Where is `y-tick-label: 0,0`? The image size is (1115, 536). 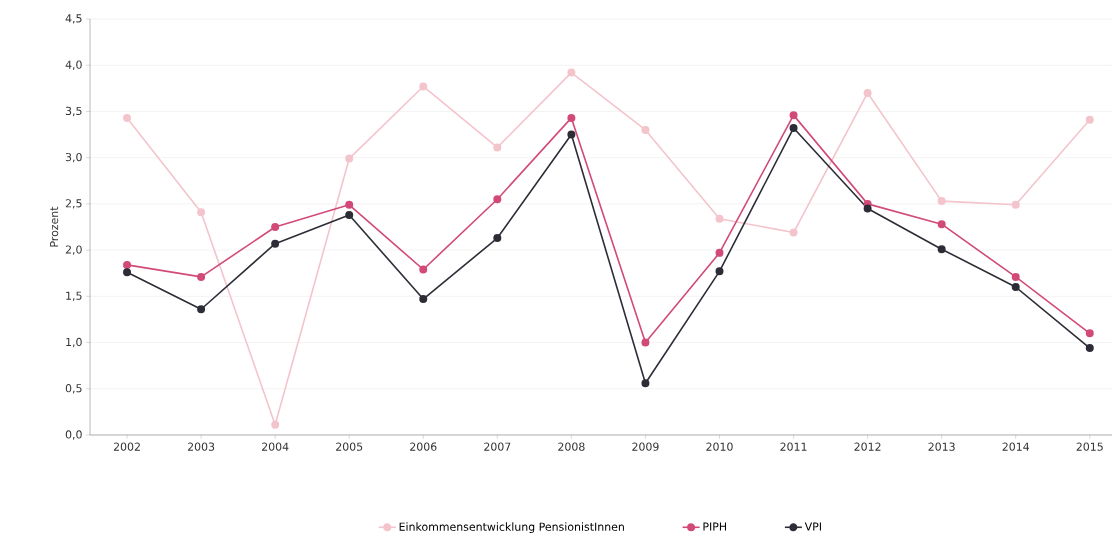
y-tick-label: 0,0 is located at coordinates (73, 435).